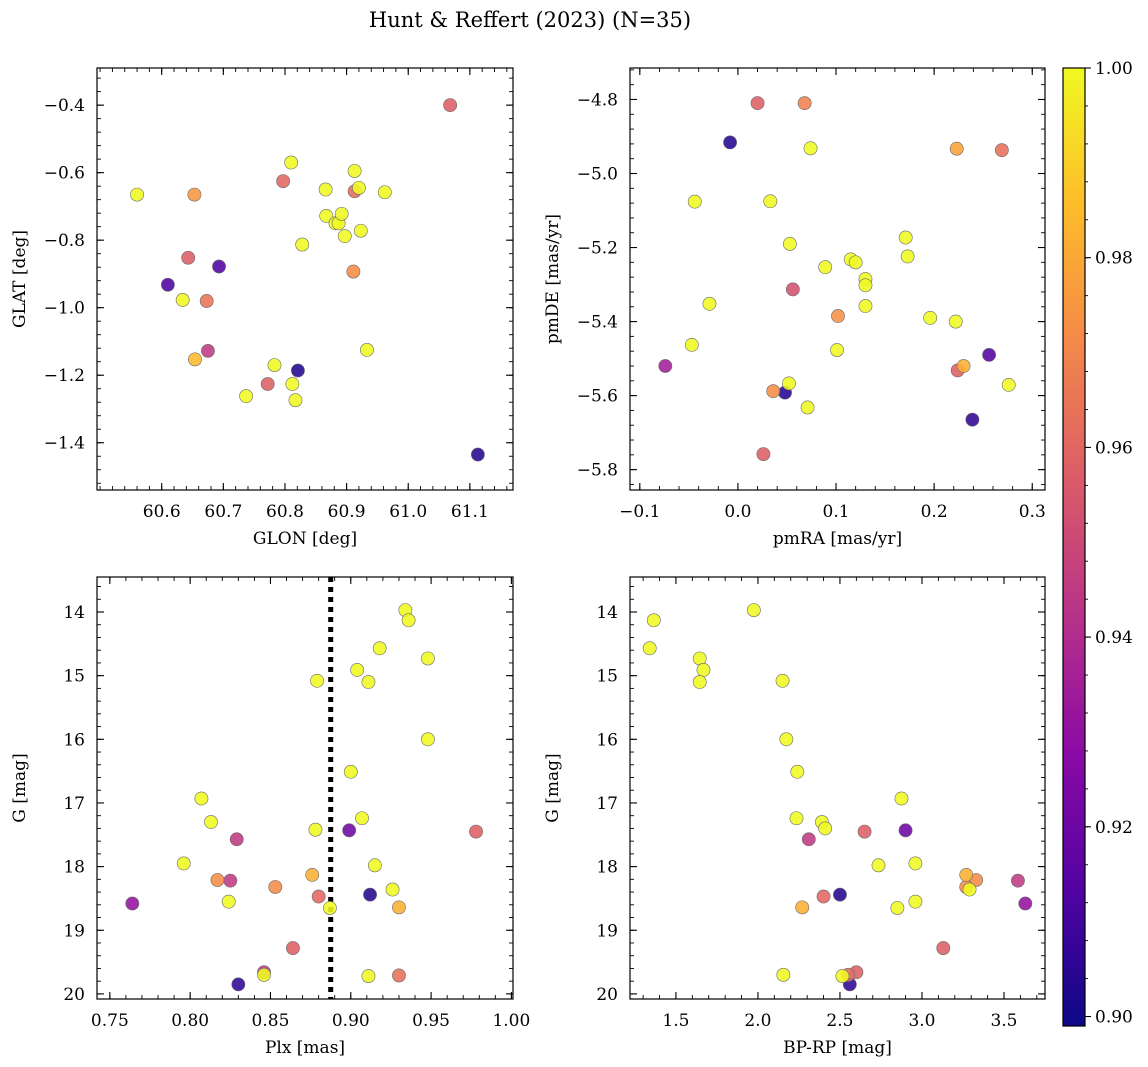 The height and width of the screenshot is (1067, 1148). I want to click on y-tick-label: 20, so click(607, 995).